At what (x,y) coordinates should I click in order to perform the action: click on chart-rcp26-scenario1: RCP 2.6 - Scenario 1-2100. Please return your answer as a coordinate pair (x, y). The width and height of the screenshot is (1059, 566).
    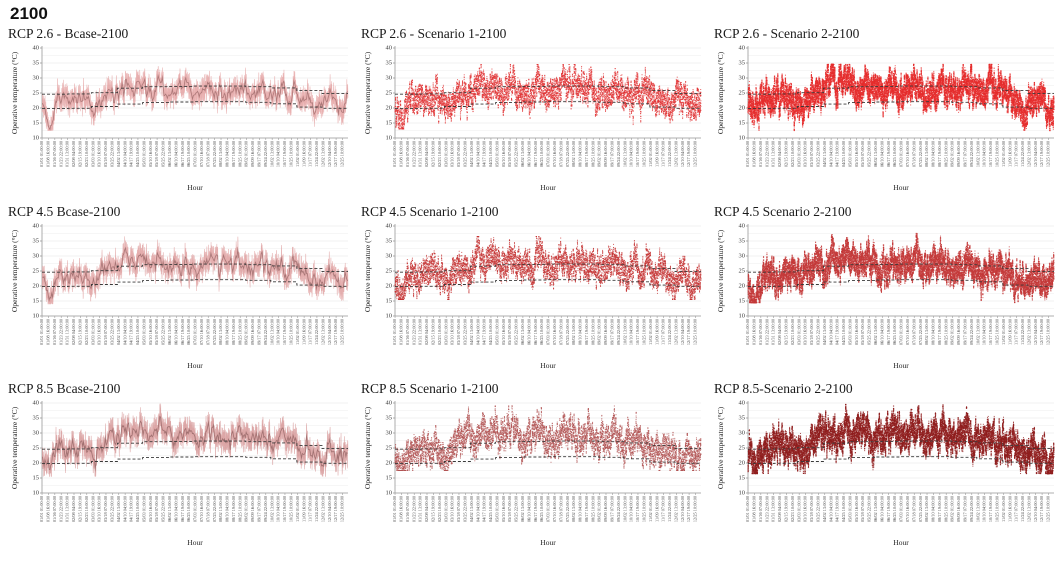
    Looking at the image, I should click on (532, 115).